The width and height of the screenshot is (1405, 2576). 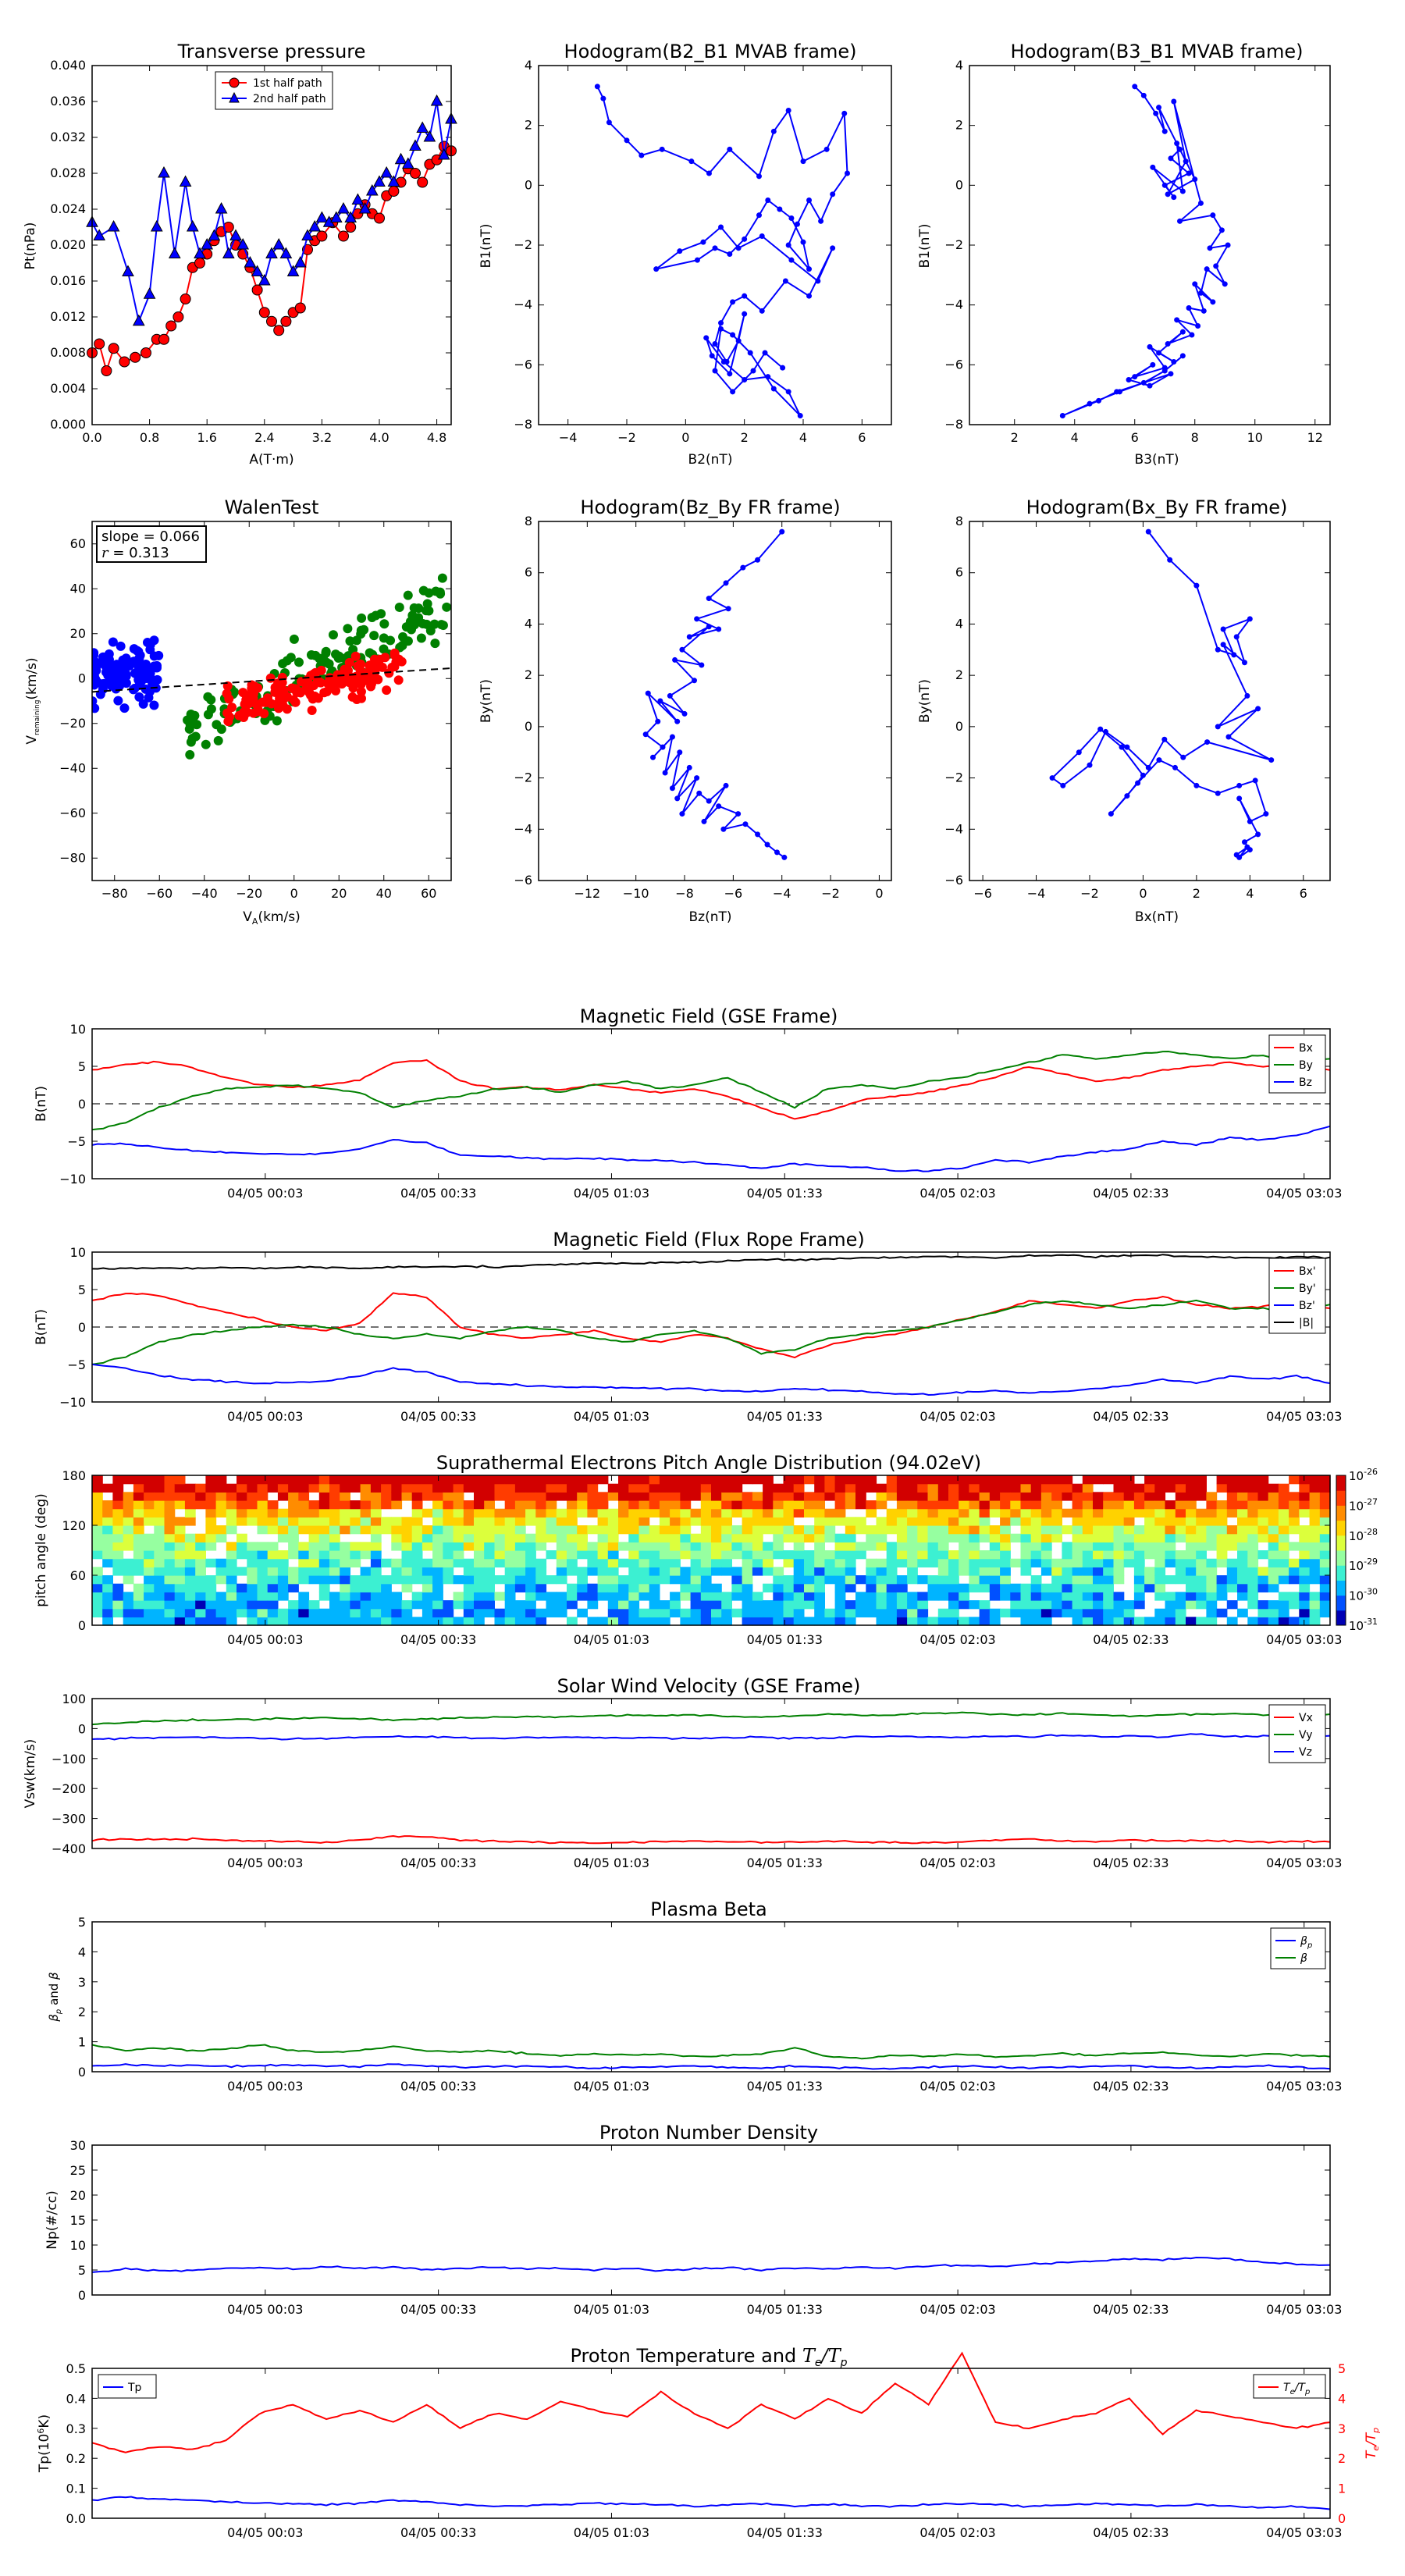 What do you see at coordinates (1157, 507) in the screenshot?
I see `hodogram-bx-by-title: Hodogram(Bx_By FR frame)` at bounding box center [1157, 507].